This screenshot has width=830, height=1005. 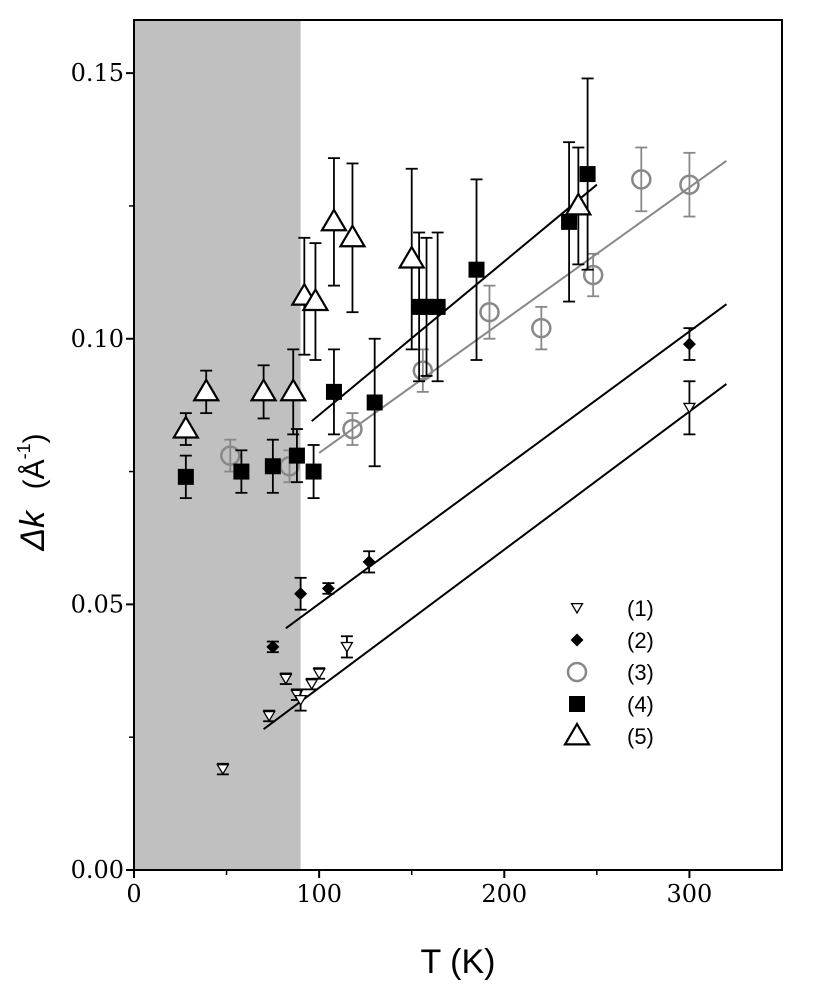 What do you see at coordinates (97, 73) in the screenshot?
I see `y-tick-label: 0.15` at bounding box center [97, 73].